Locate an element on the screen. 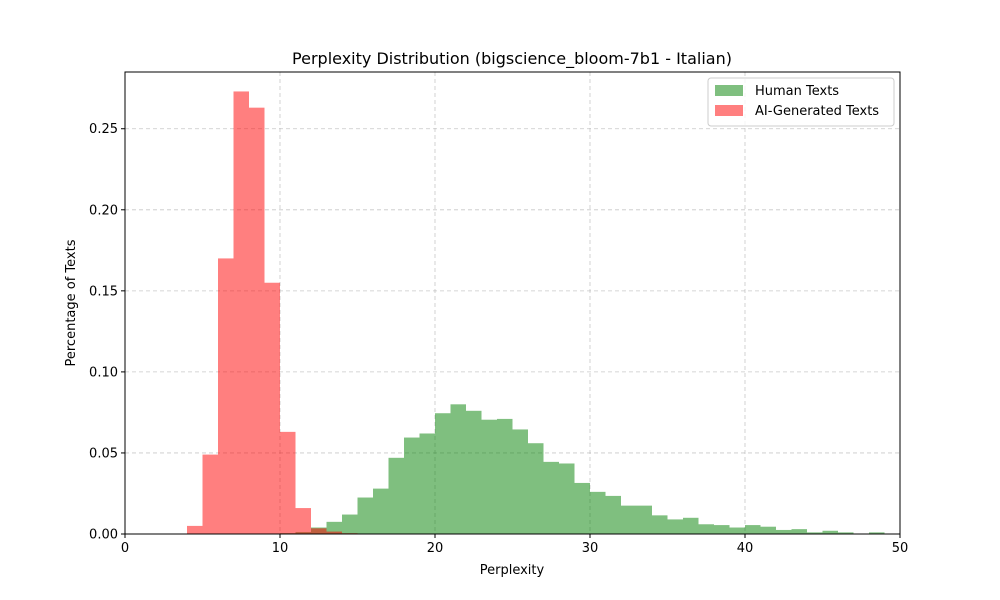 Image resolution: width=1000 pixels, height=600 pixels. x-tick-label: 30 is located at coordinates (590, 548).